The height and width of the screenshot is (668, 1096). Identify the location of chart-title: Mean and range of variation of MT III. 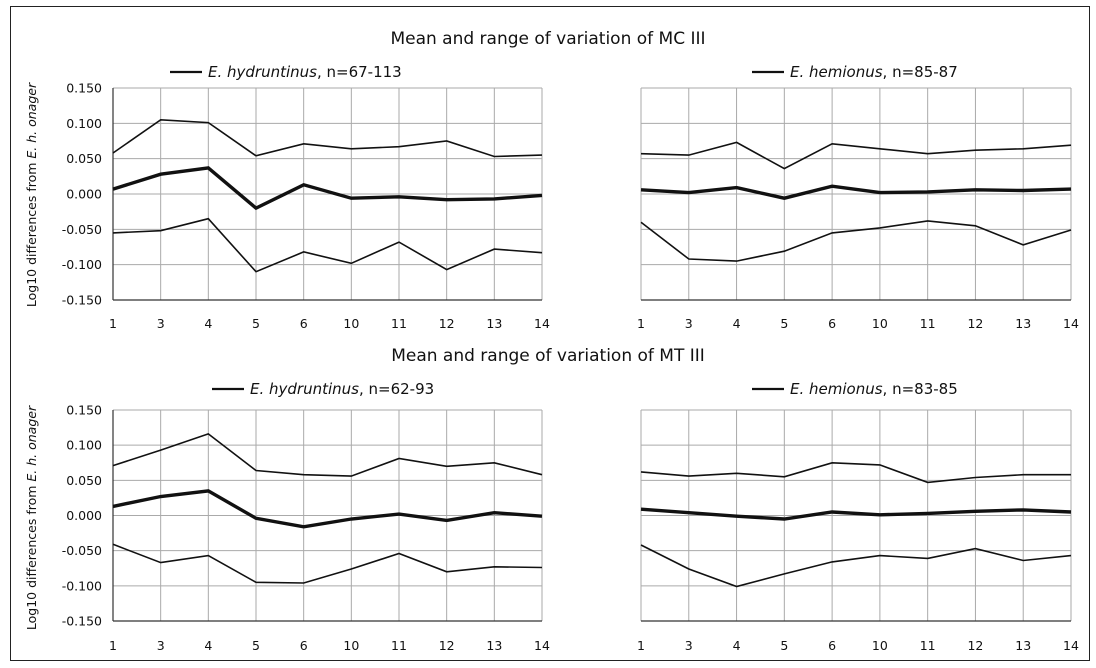
(548, 356).